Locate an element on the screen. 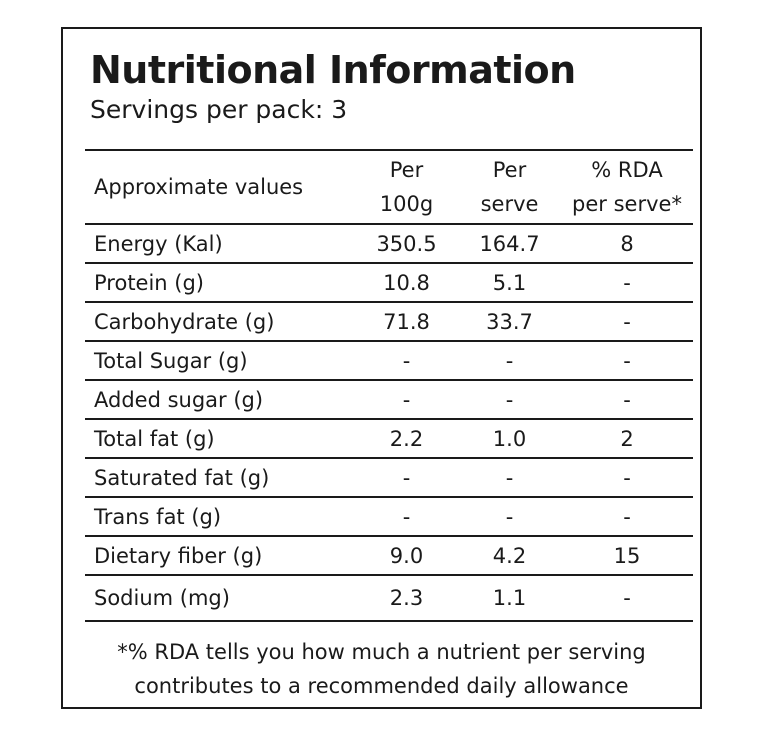 The width and height of the screenshot is (762, 737). nutrient-name: Trans fat (g) is located at coordinates (158, 516).